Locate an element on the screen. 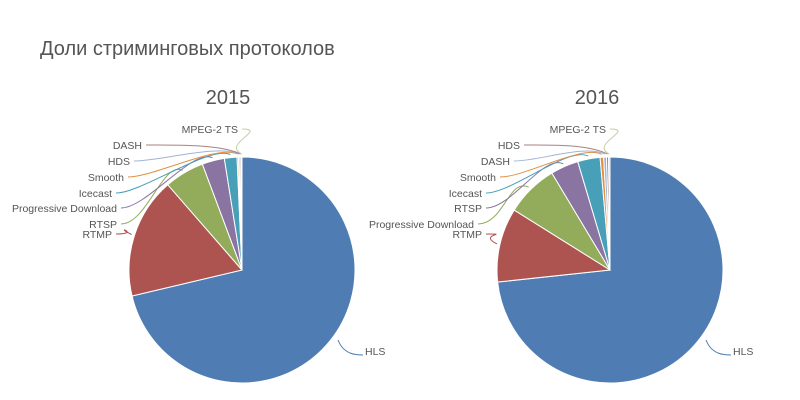 Image resolution: width=800 pixels, height=400 pixels. chart-title: Доли стриминговых протоколов is located at coordinates (187, 49).